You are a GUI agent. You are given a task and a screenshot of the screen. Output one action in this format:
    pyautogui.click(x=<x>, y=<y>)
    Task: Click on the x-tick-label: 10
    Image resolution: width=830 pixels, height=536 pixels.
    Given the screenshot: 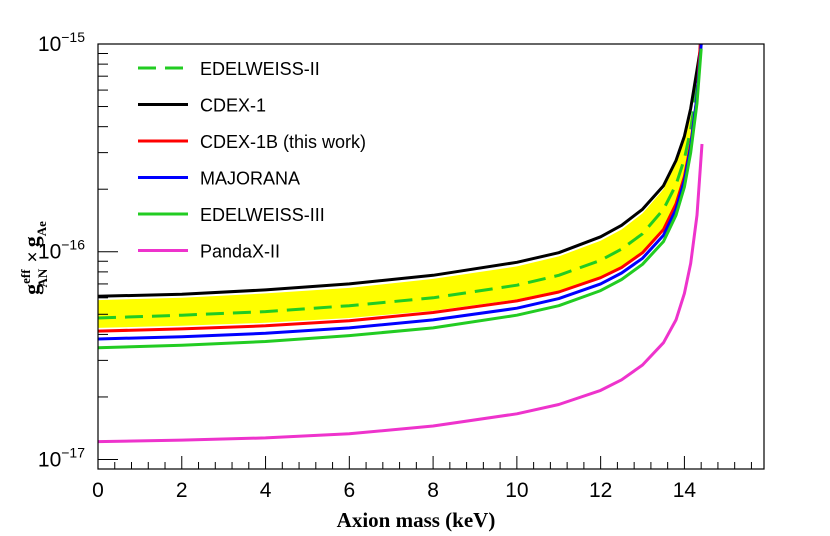 What is the action you would take?
    pyautogui.click(x=516, y=490)
    